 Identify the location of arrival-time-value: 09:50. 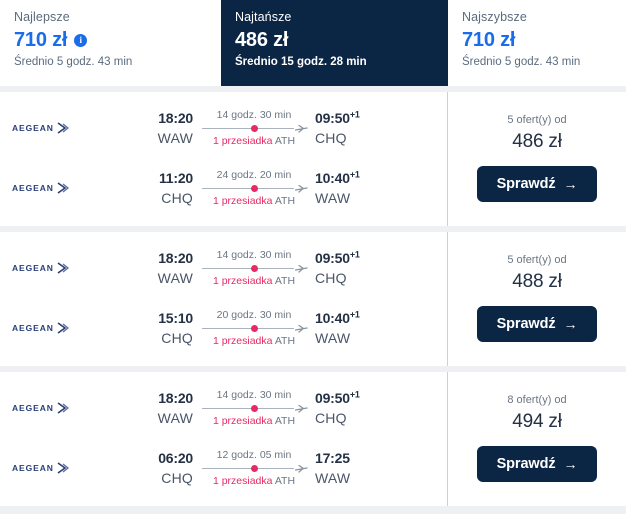
(332, 117).